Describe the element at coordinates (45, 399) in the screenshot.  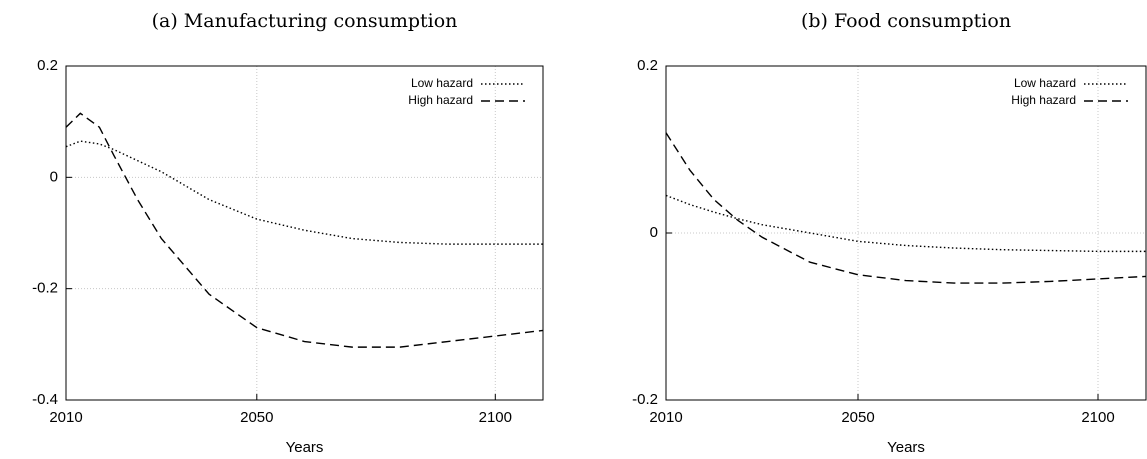
I see `y-tick-label: -0.4` at that location.